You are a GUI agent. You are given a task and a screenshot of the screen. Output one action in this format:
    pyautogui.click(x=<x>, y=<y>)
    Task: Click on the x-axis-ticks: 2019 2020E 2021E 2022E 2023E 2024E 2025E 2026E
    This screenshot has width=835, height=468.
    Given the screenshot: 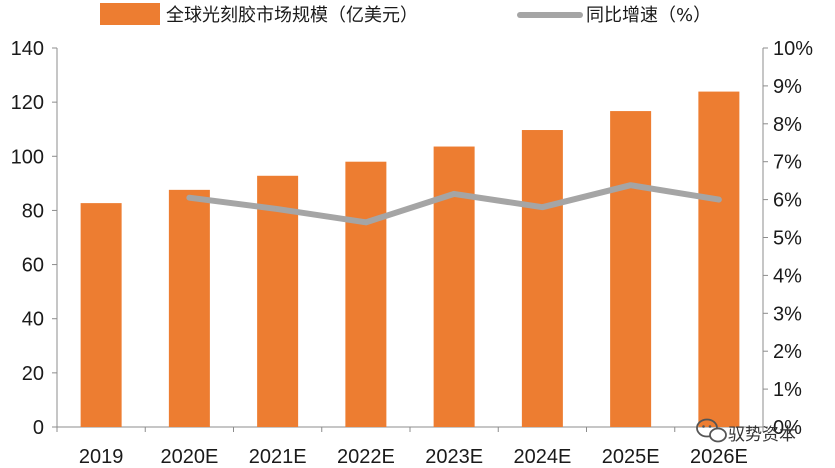 What is the action you would take?
    pyautogui.click(x=410, y=447)
    